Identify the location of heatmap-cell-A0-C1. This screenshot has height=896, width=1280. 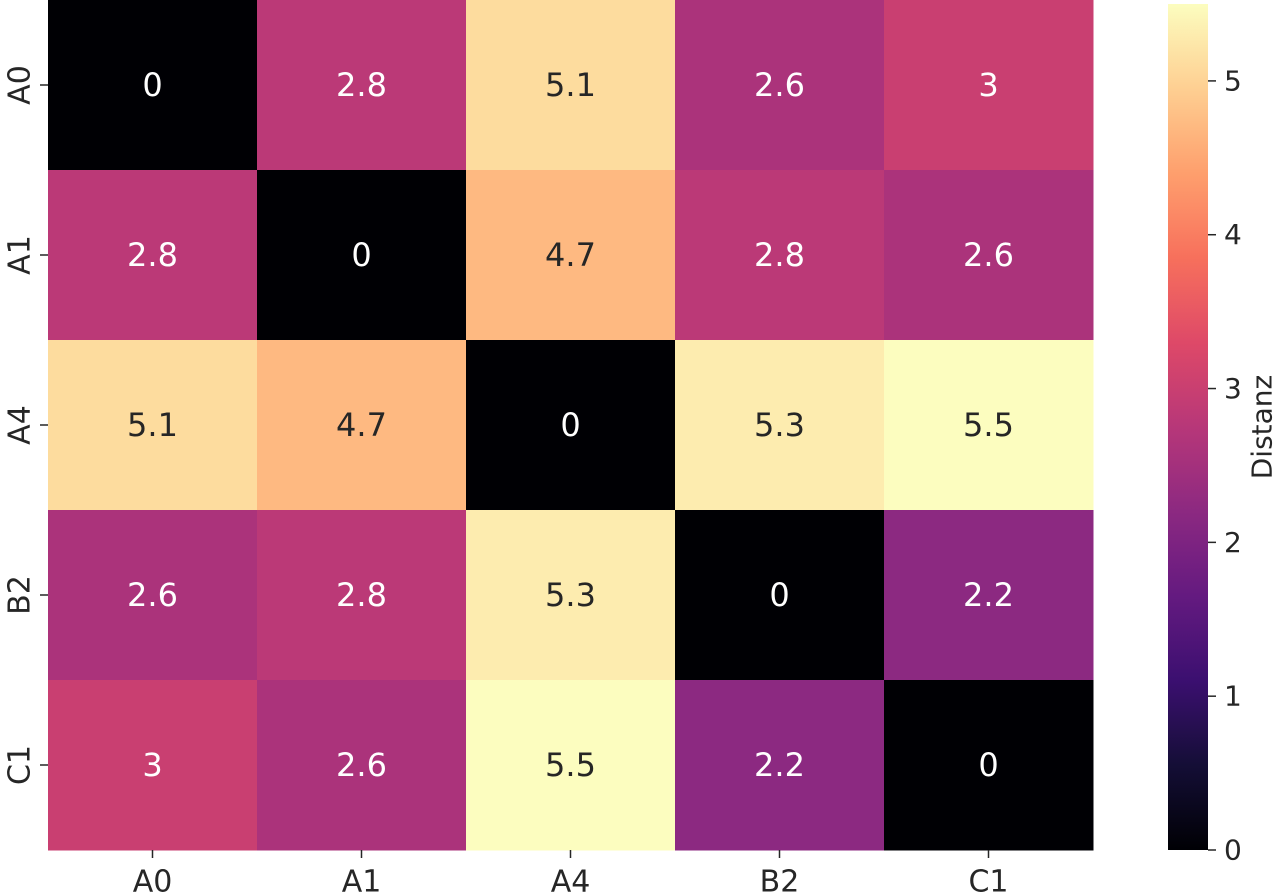
(989, 85).